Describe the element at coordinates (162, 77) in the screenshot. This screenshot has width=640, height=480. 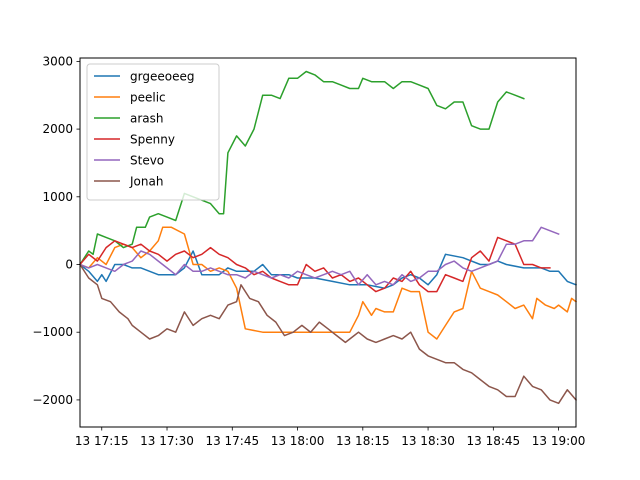
I see `legend-label-grgeeoeeg: grgeeoeeg` at that location.